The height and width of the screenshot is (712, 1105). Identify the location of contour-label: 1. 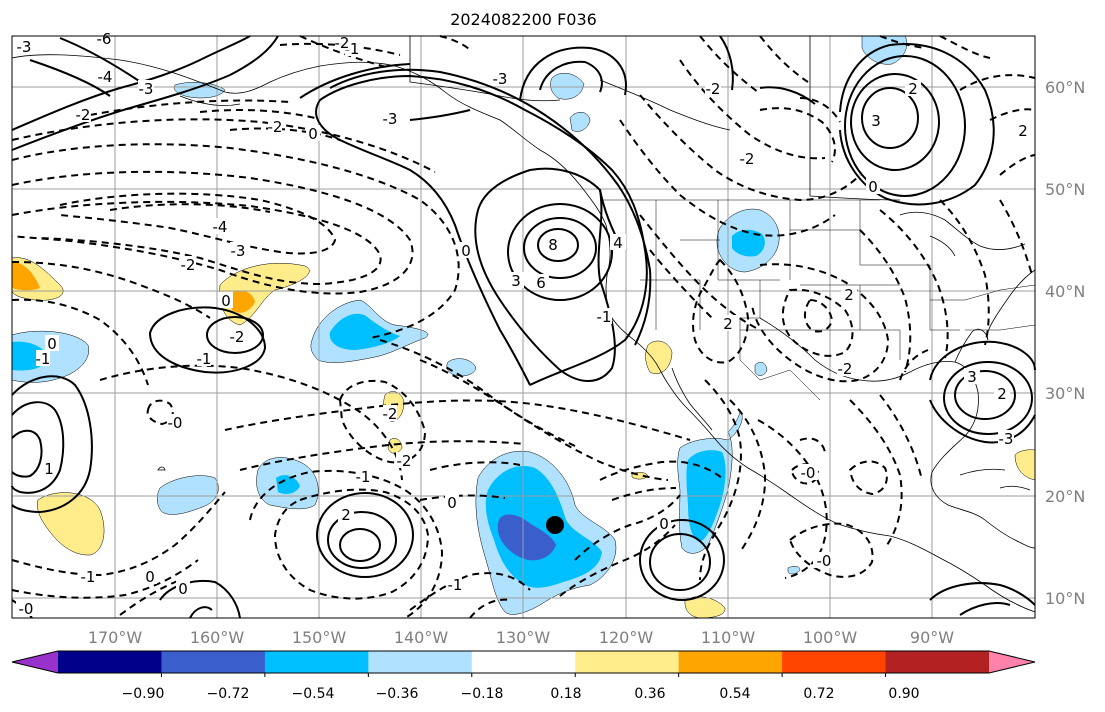
(49, 469).